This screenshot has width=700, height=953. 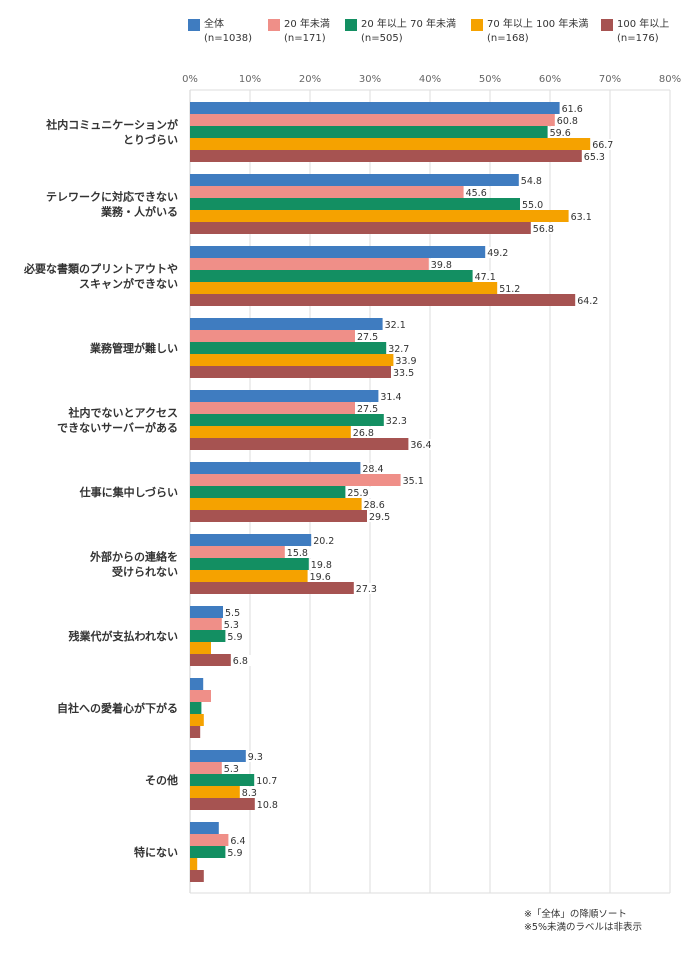 I want to click on value-label: 45.6, so click(x=476, y=193).